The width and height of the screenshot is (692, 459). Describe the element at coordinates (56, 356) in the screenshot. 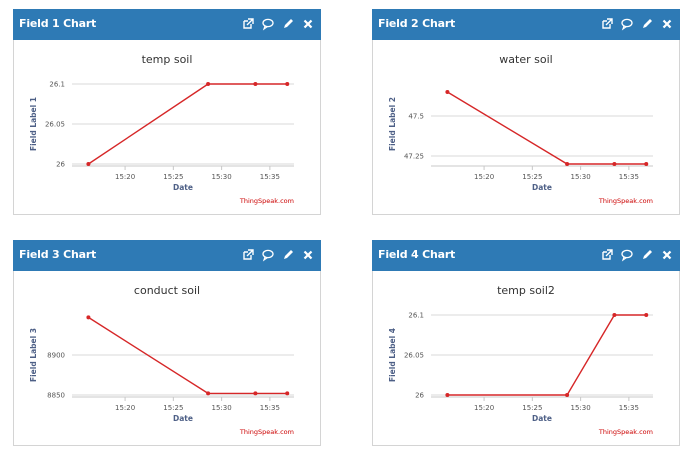

I see `y-tick-label: 8900` at that location.